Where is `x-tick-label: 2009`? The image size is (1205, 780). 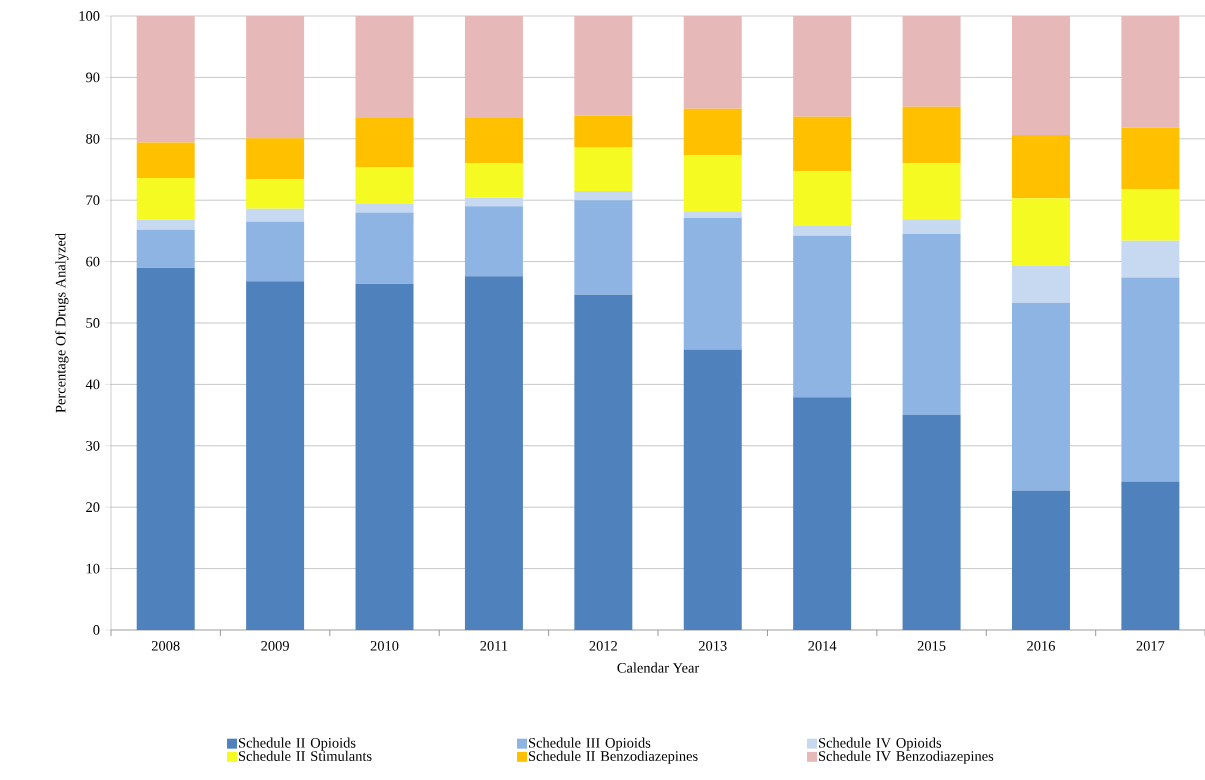
x-tick-label: 2009 is located at coordinates (275, 646).